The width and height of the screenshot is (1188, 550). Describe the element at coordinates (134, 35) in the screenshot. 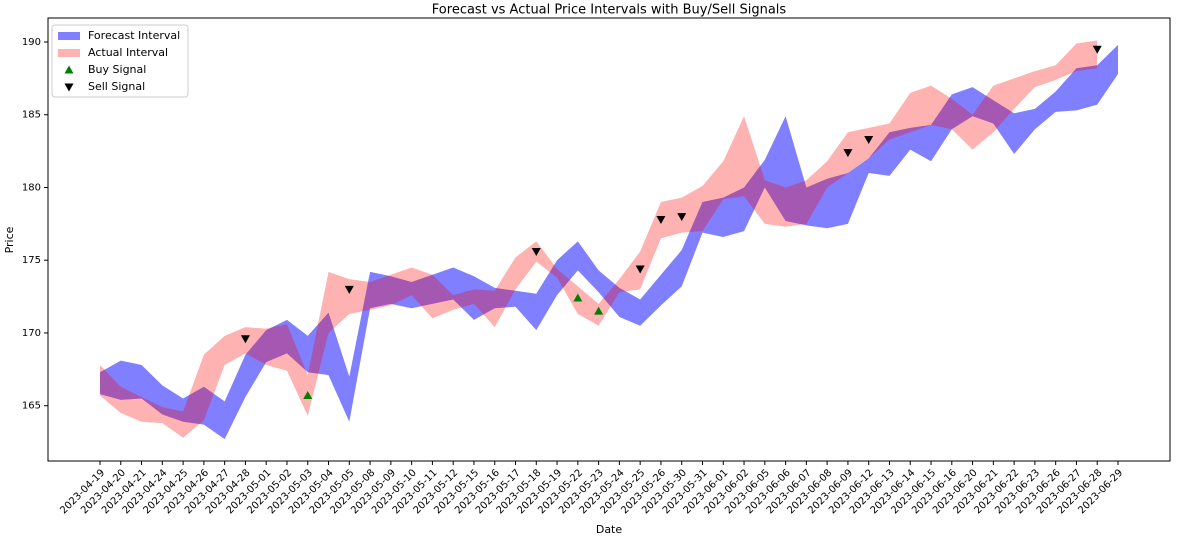

I see `legend-label: Forecast Interval` at that location.